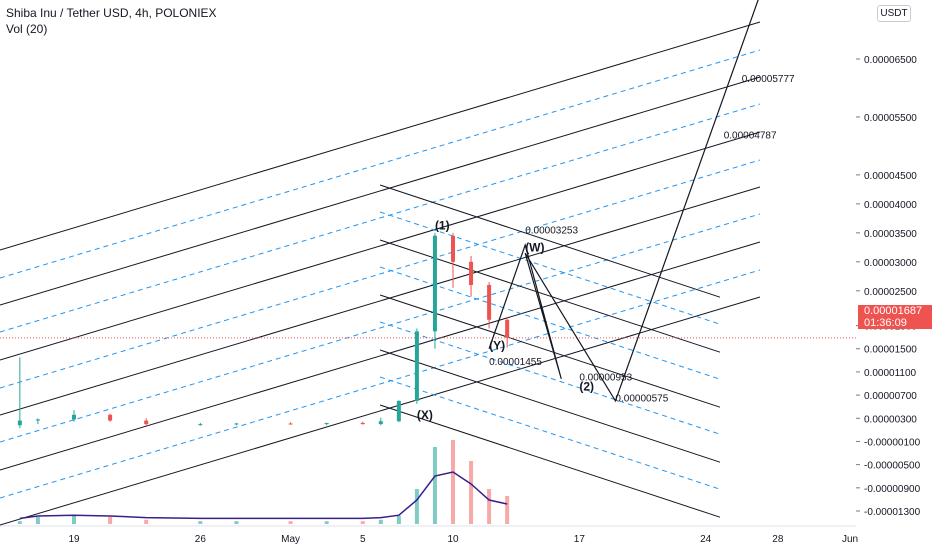 Image resolution: width=932 pixels, height=555 pixels. Describe the element at coordinates (263, 495) in the screenshot. I see `volume-ma-line` at that location.